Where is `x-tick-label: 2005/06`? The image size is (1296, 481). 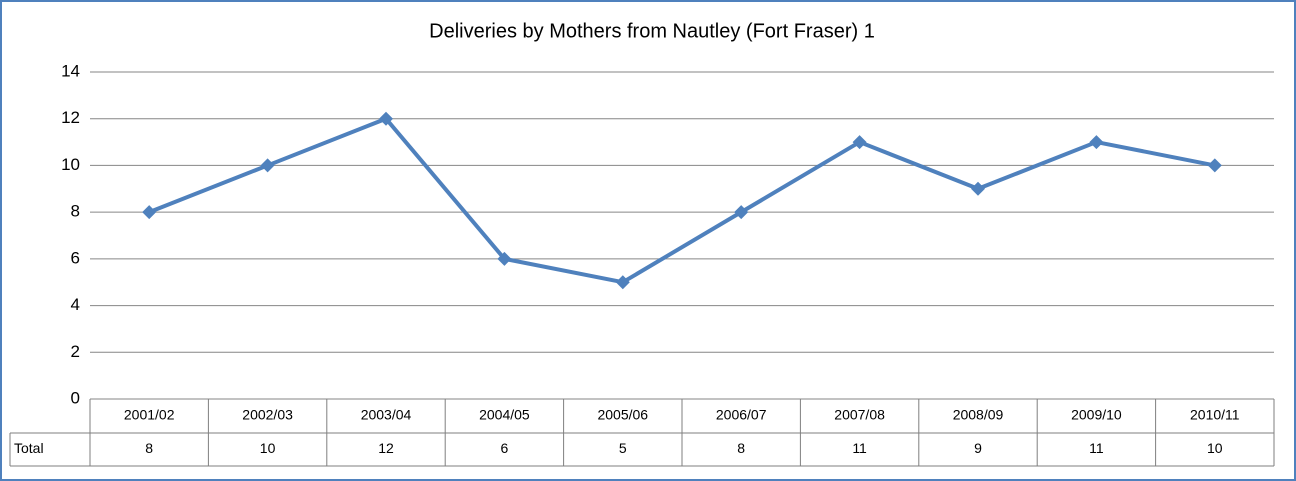 x-tick-label: 2005/06 is located at coordinates (622, 415).